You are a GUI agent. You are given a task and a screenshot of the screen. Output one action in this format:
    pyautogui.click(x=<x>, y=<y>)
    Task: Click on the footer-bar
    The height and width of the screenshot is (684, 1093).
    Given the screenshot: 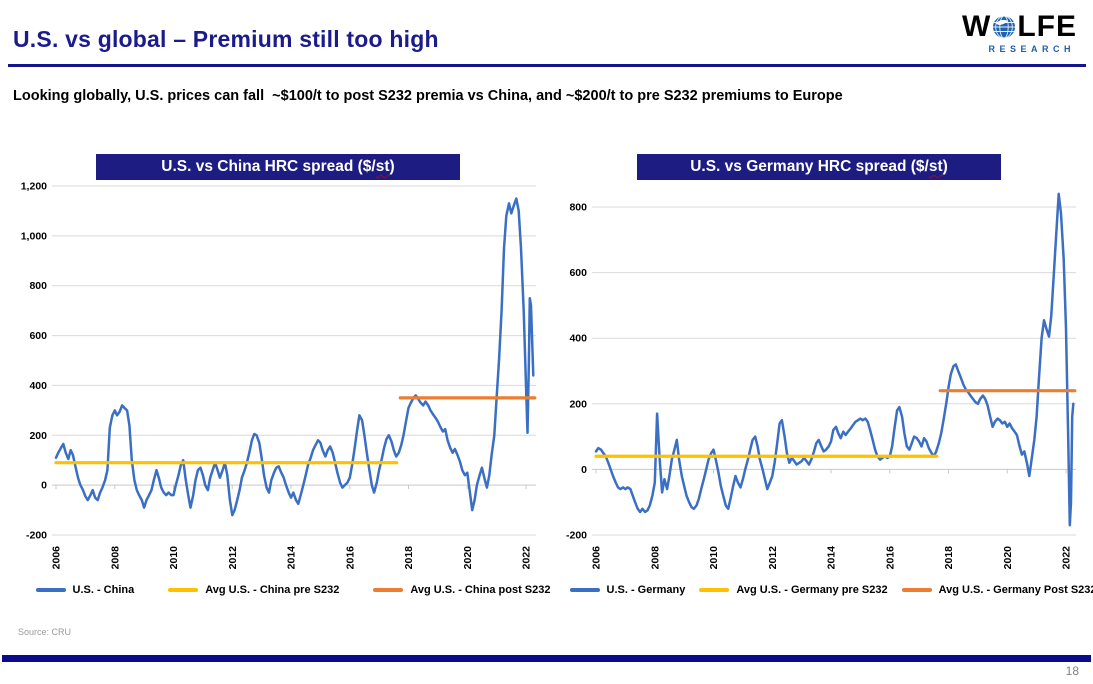 What is the action you would take?
    pyautogui.click(x=546, y=658)
    